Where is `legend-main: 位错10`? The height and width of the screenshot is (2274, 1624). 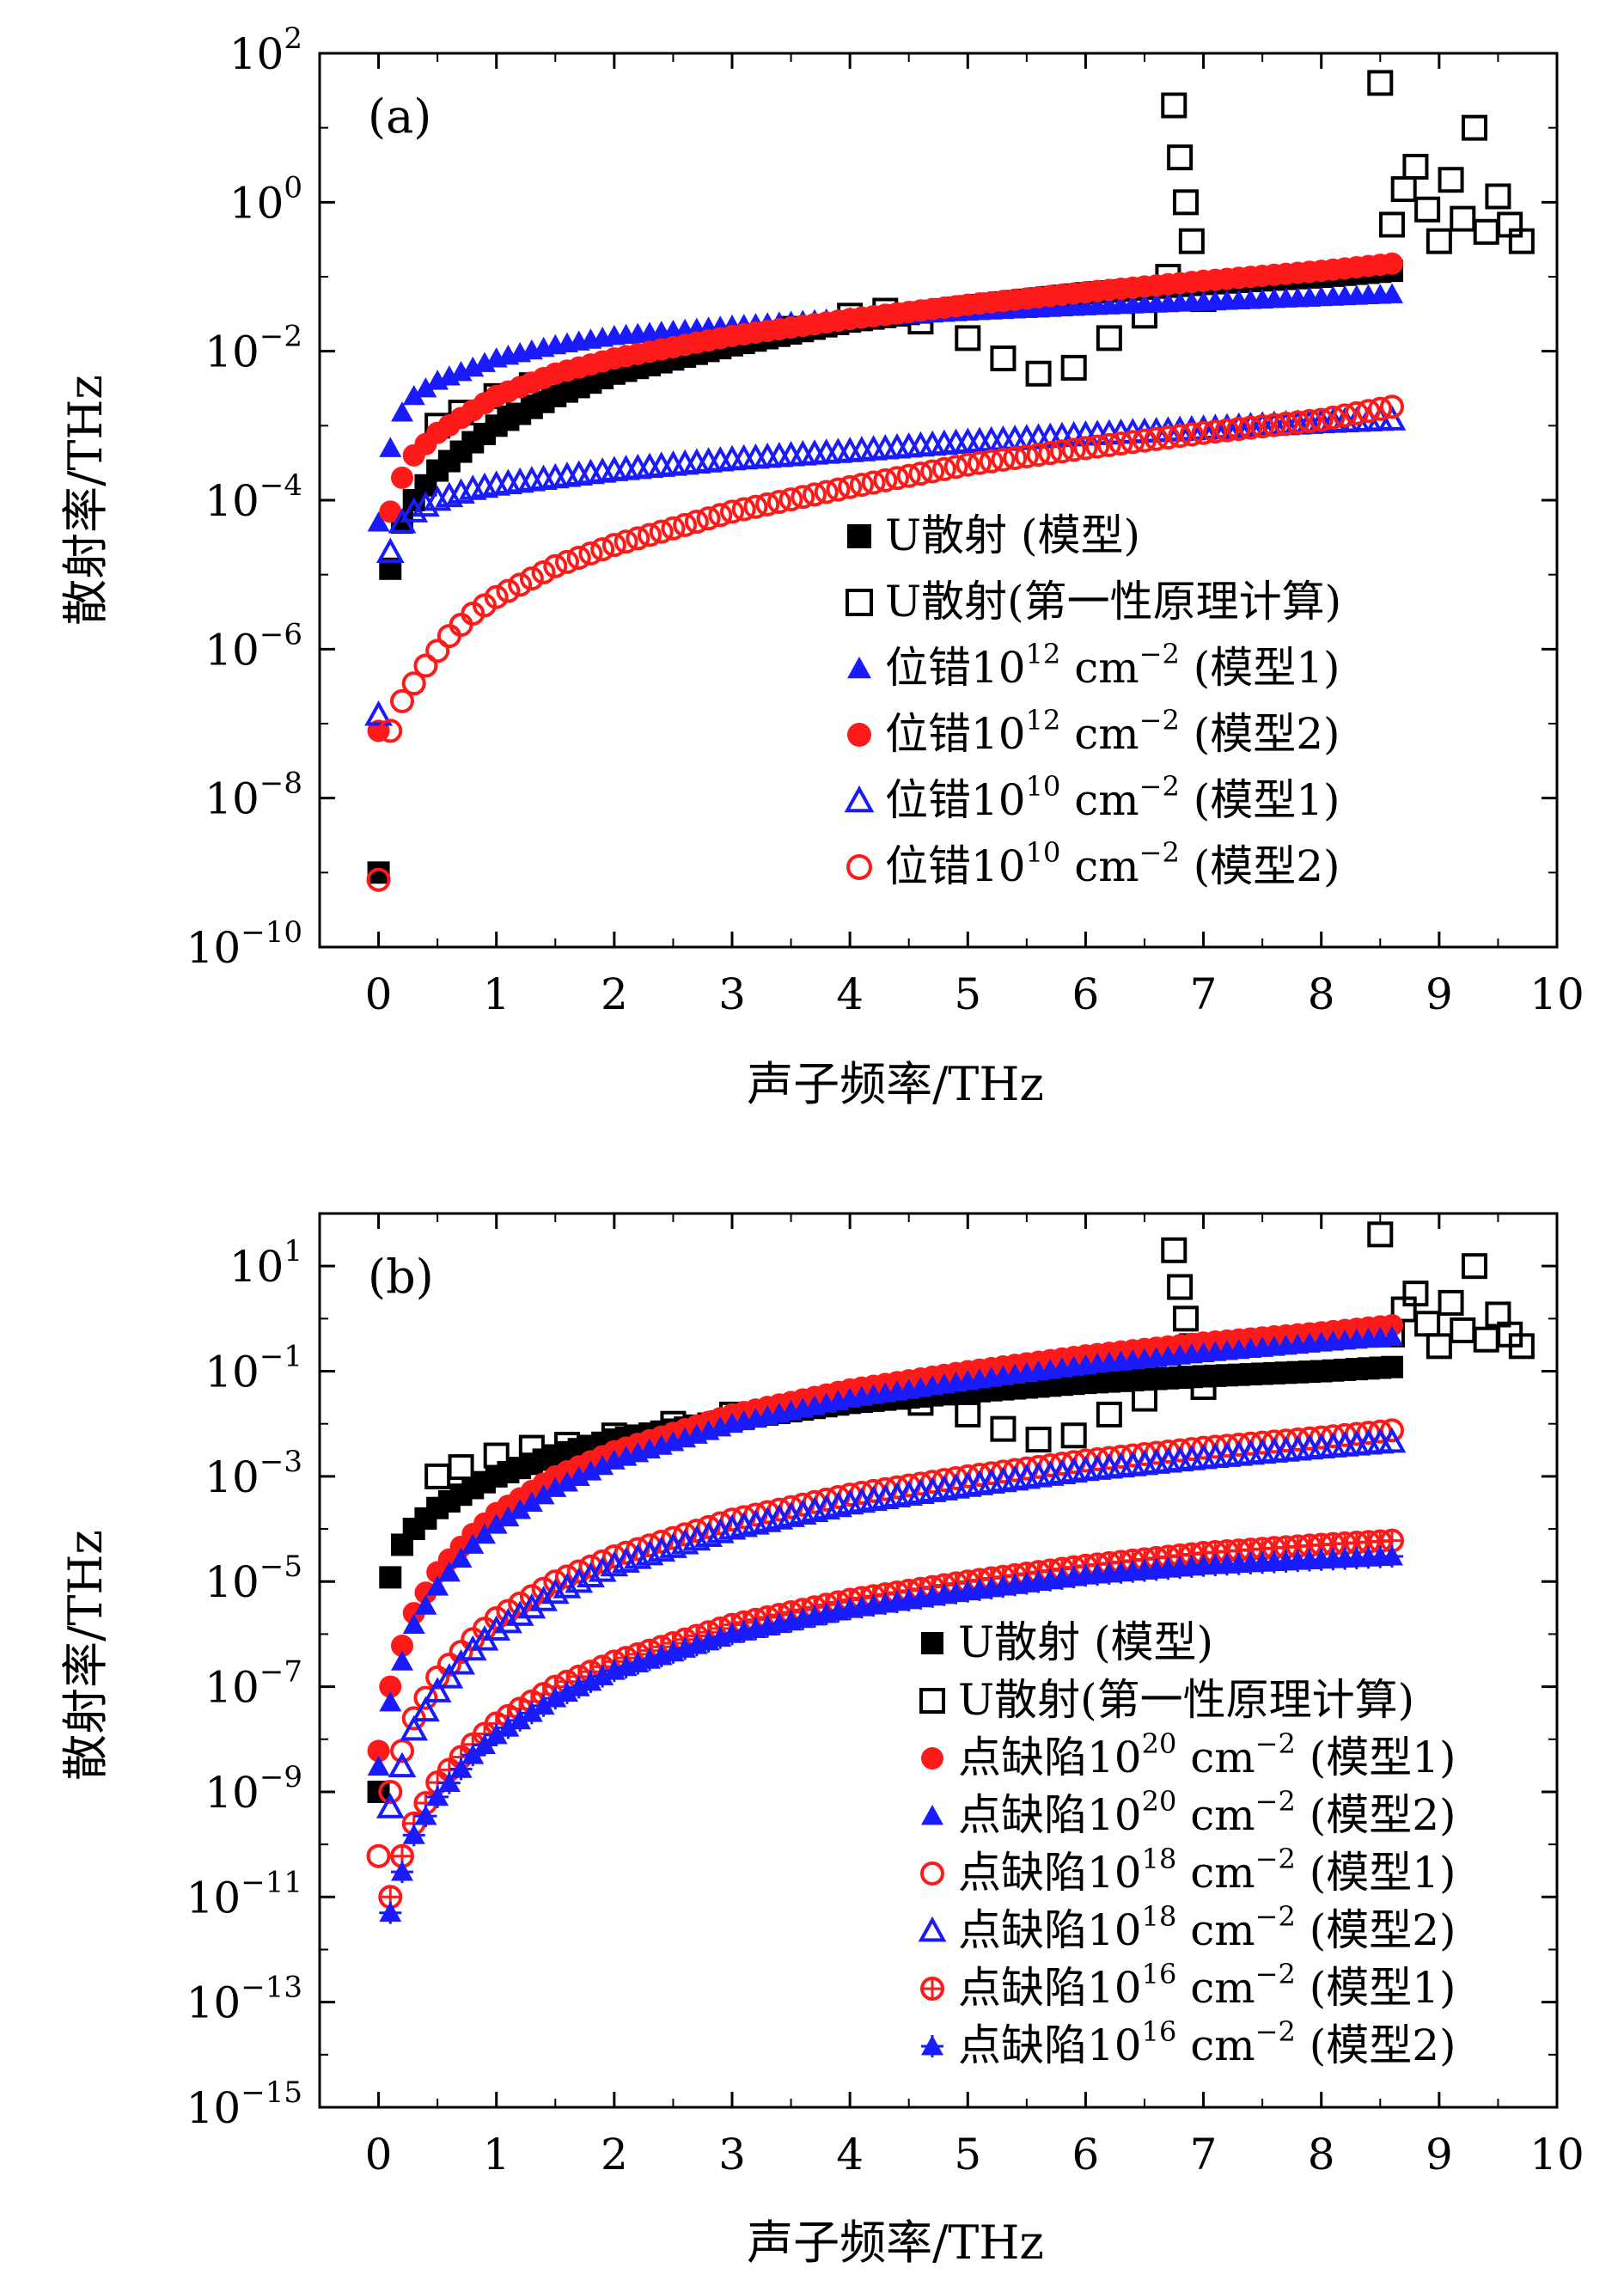
legend-main: 位错10 is located at coordinates (955, 800).